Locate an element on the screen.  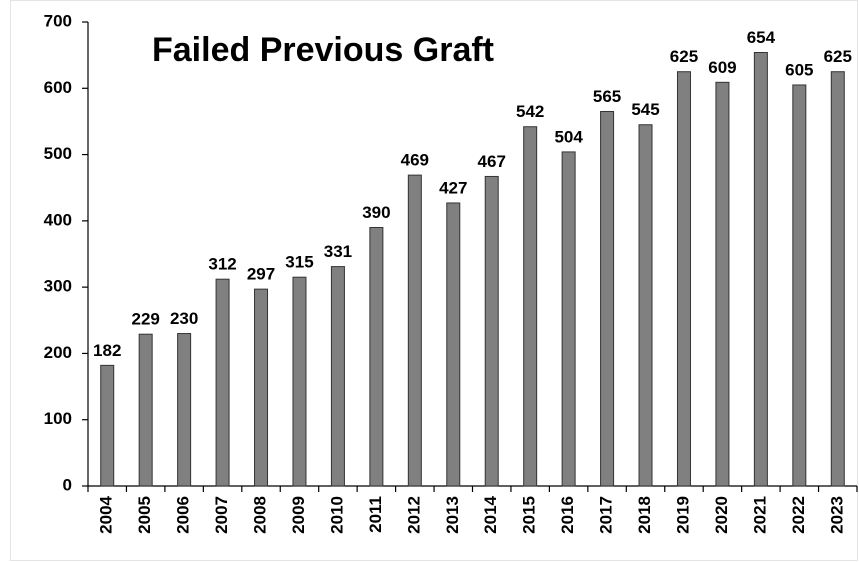
y-tick-label: 200 is located at coordinates (58, 352).